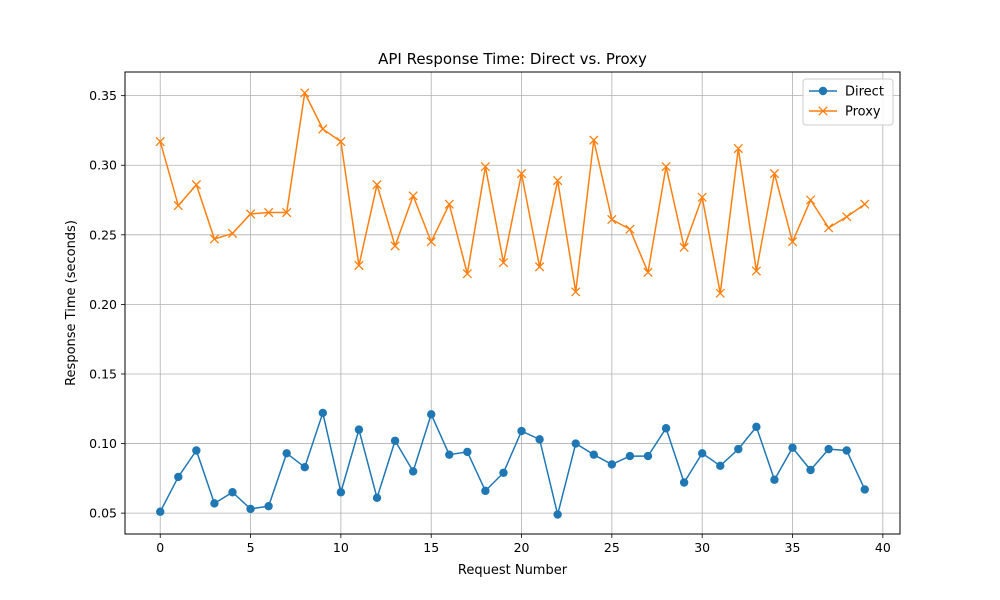  I want to click on y-tick-label: 0.35, so click(103, 95).